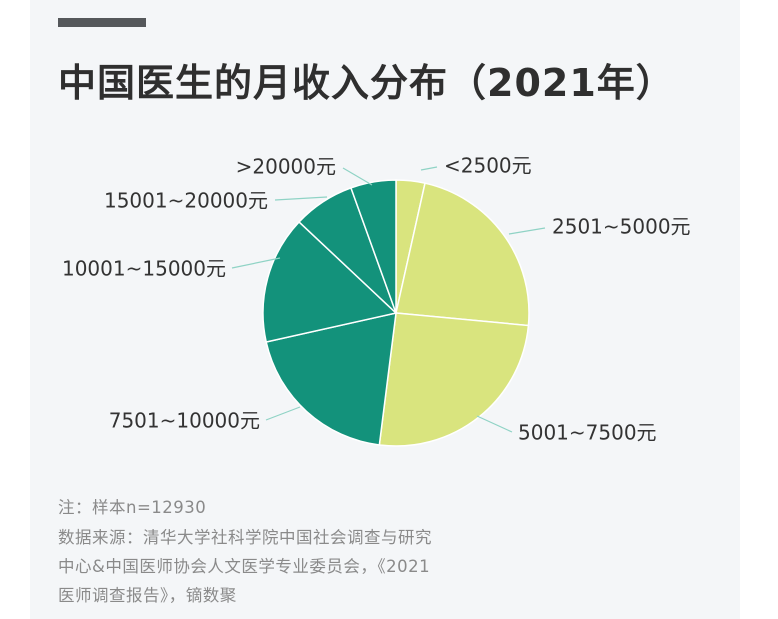 This screenshot has height=619, width=778. I want to click on pie-slices, so click(396, 313).